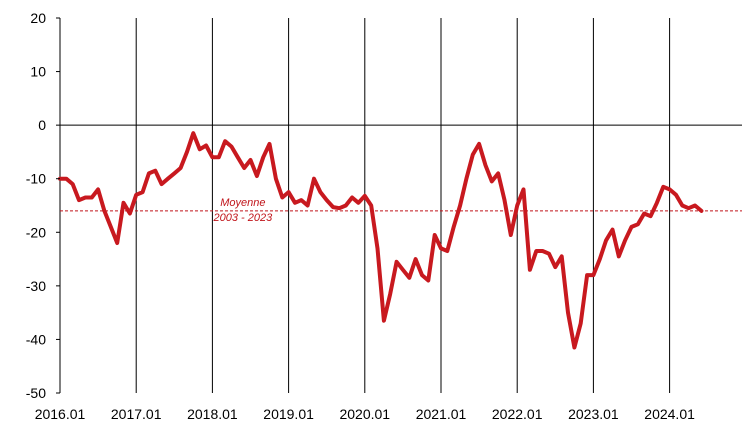  What do you see at coordinates (669, 414) in the screenshot?
I see `x-tick-label: 2024.01` at bounding box center [669, 414].